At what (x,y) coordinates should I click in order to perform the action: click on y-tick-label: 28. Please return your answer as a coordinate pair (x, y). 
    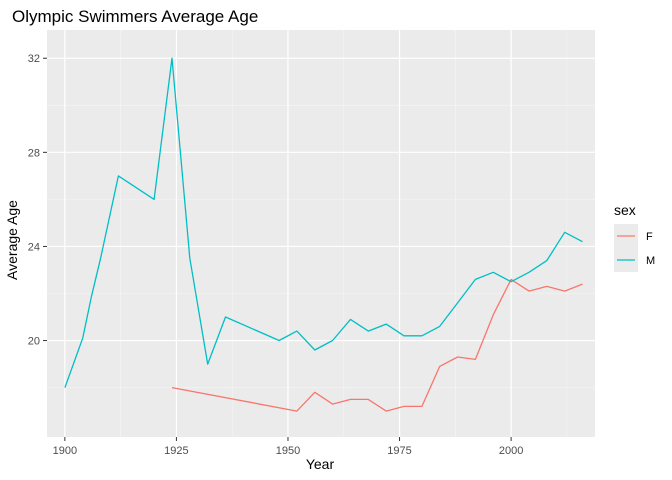
    Looking at the image, I should click on (34, 153).